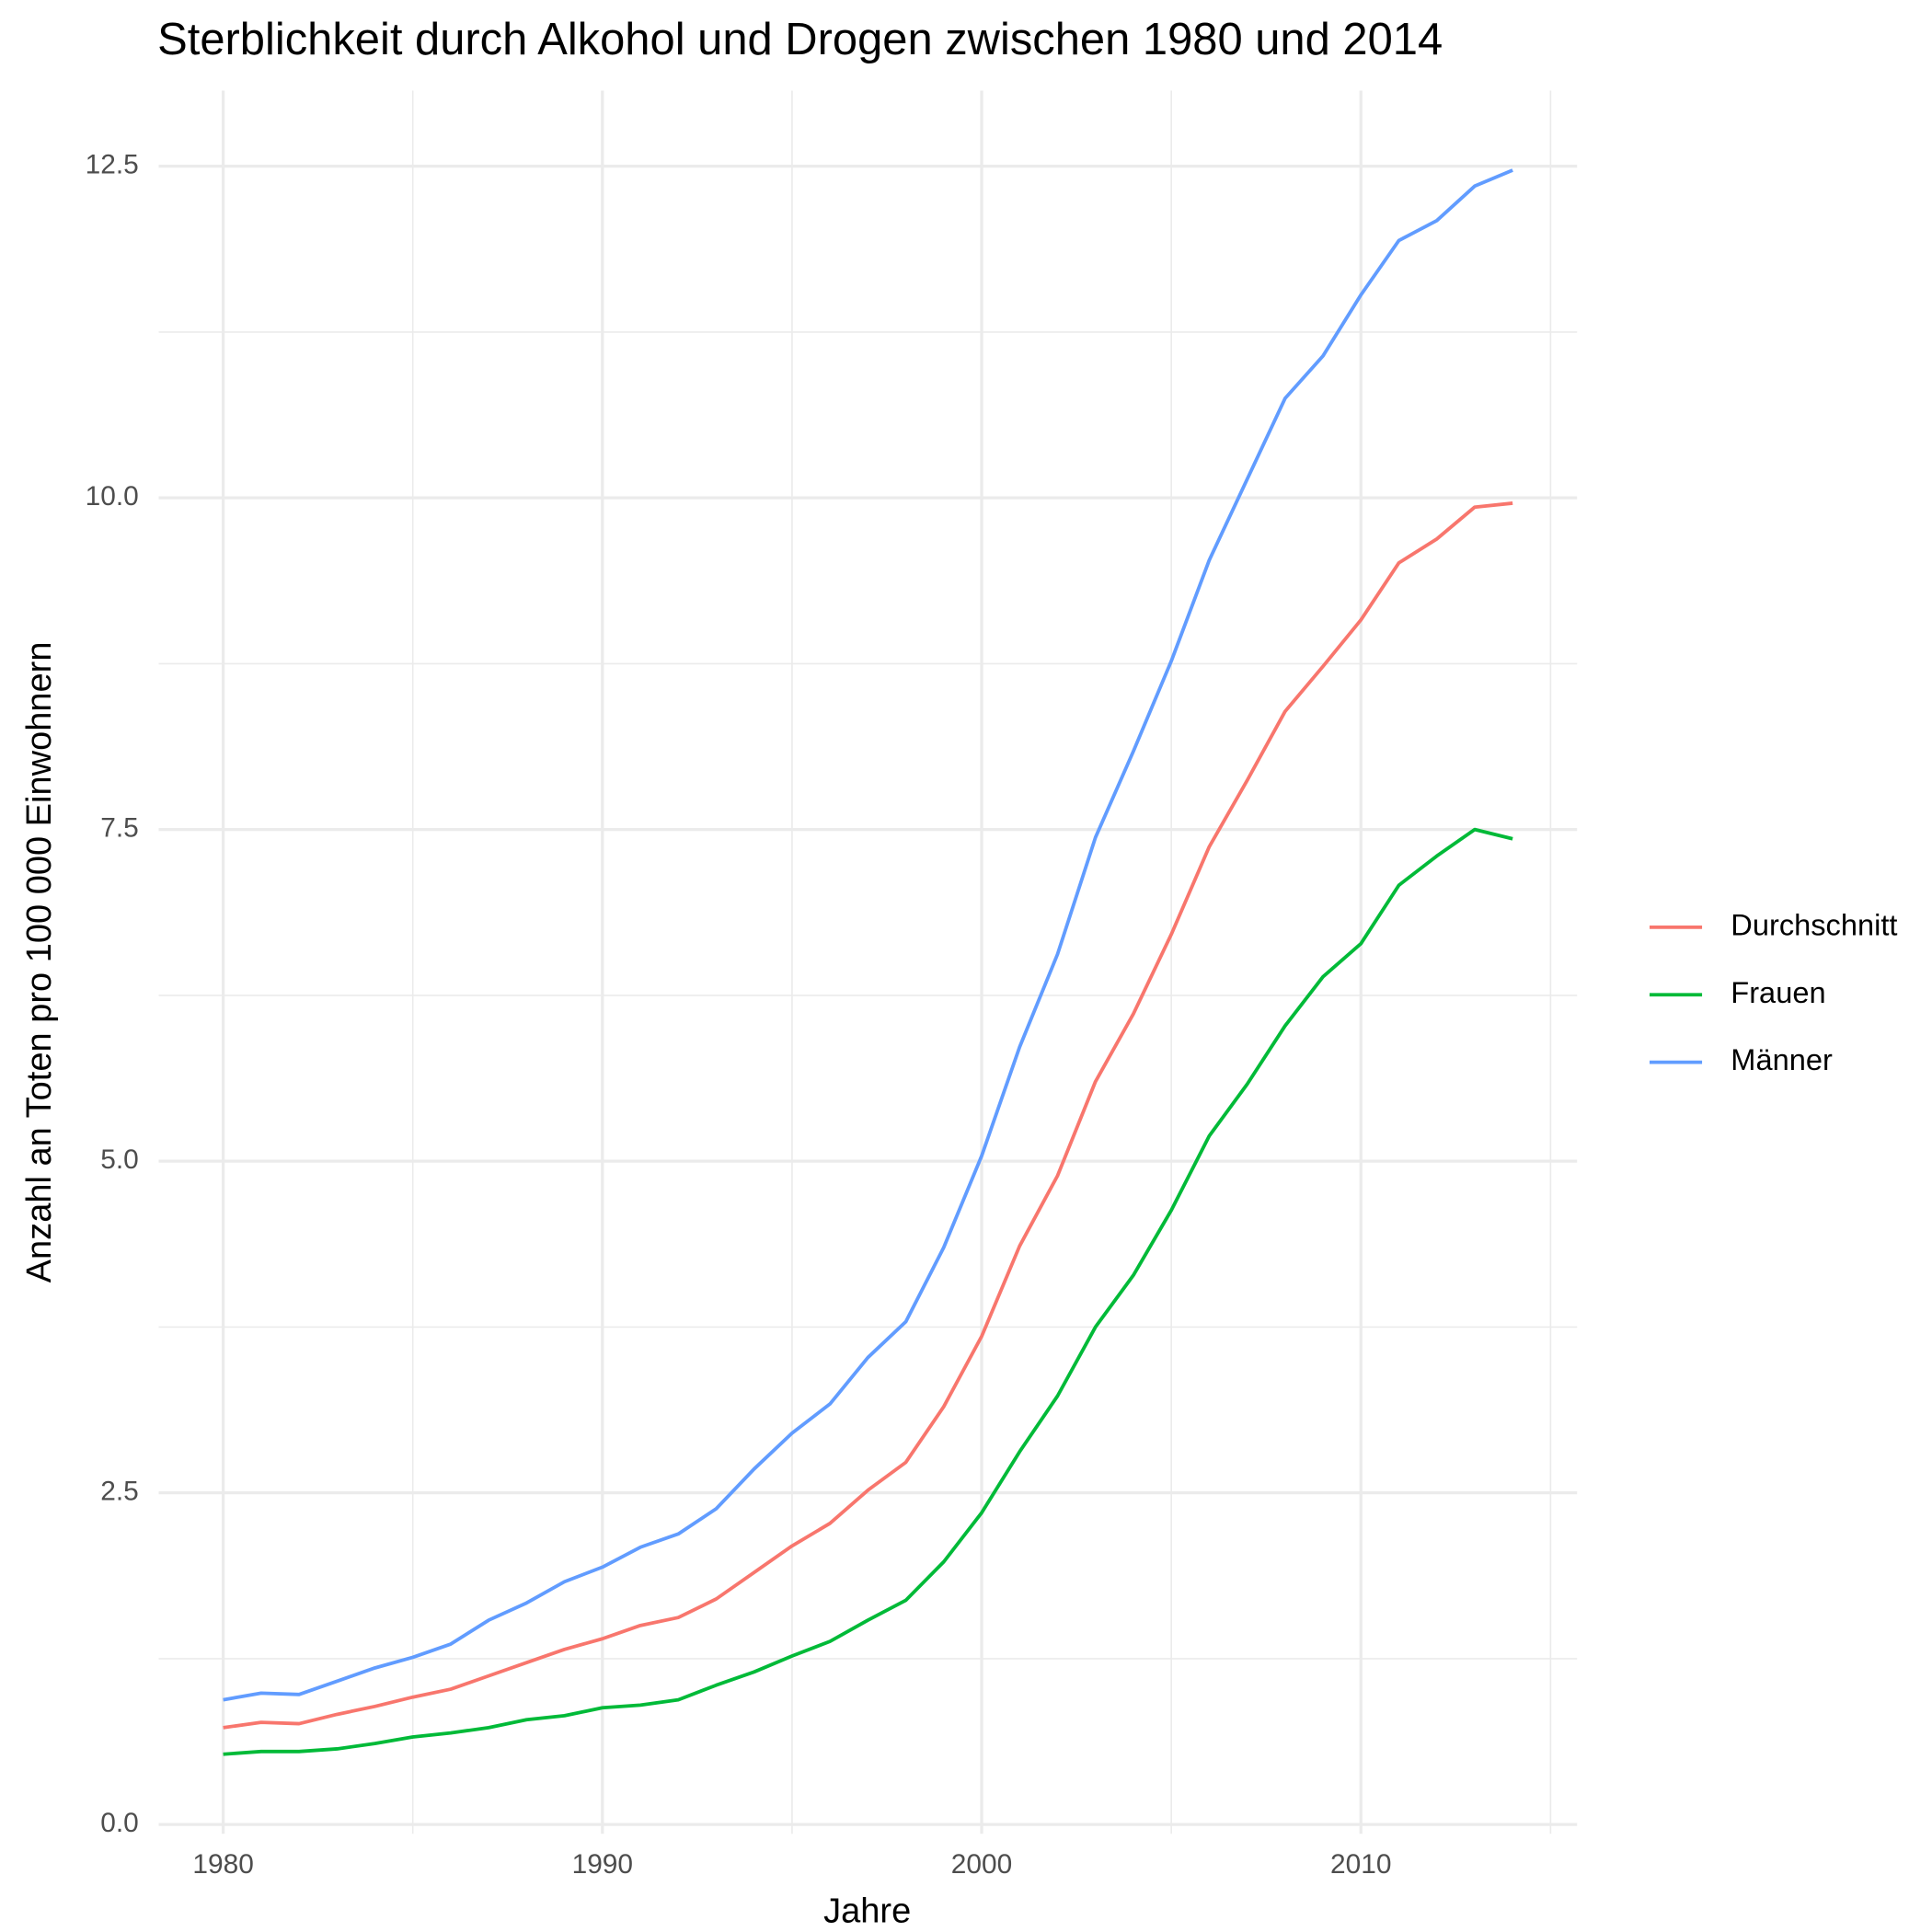 This screenshot has width=1932, height=1932. What do you see at coordinates (222, 1864) in the screenshot?
I see `x-tick-label: 1980` at bounding box center [222, 1864].